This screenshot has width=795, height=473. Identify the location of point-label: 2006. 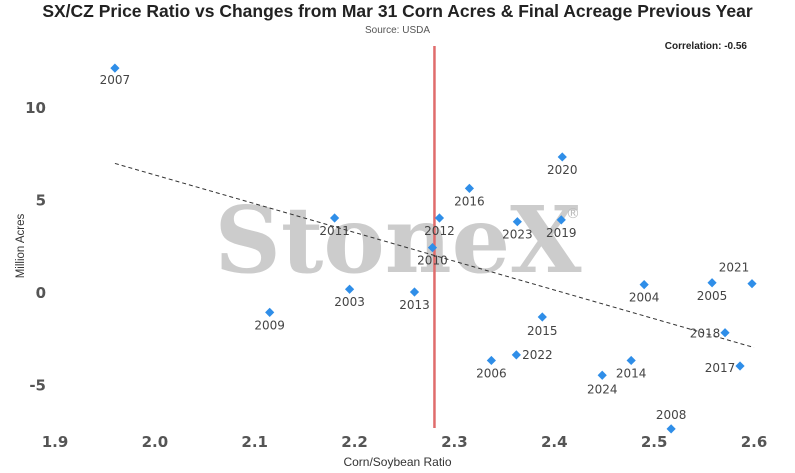
(491, 373).